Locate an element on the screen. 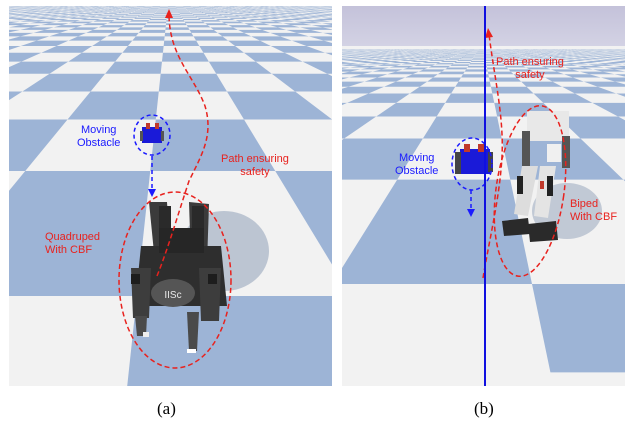 The height and width of the screenshot is (426, 626). obstacle-label-a-line2: Obstacle is located at coordinates (99, 143).